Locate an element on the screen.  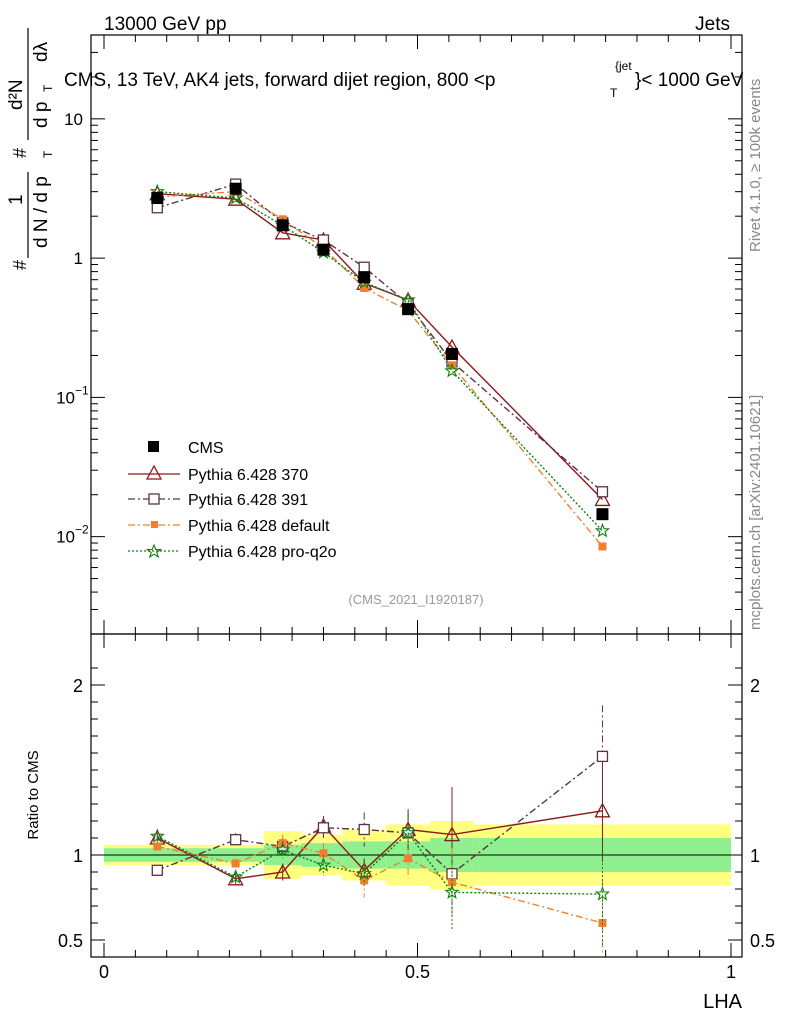
ylabel-den-sub: T is located at coordinates (48, 154).